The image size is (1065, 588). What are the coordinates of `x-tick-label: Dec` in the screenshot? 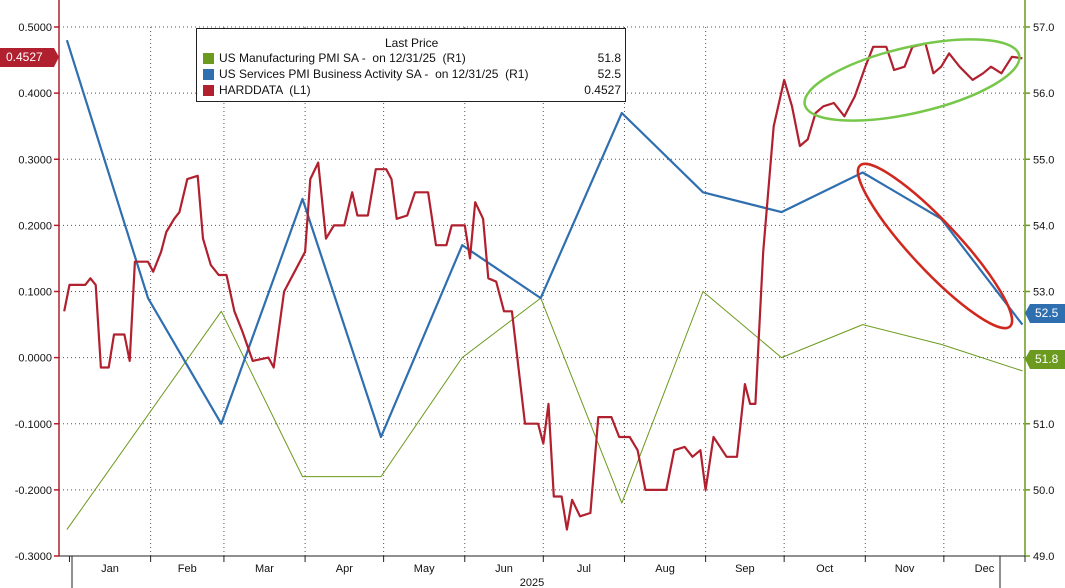 It's located at (985, 569).